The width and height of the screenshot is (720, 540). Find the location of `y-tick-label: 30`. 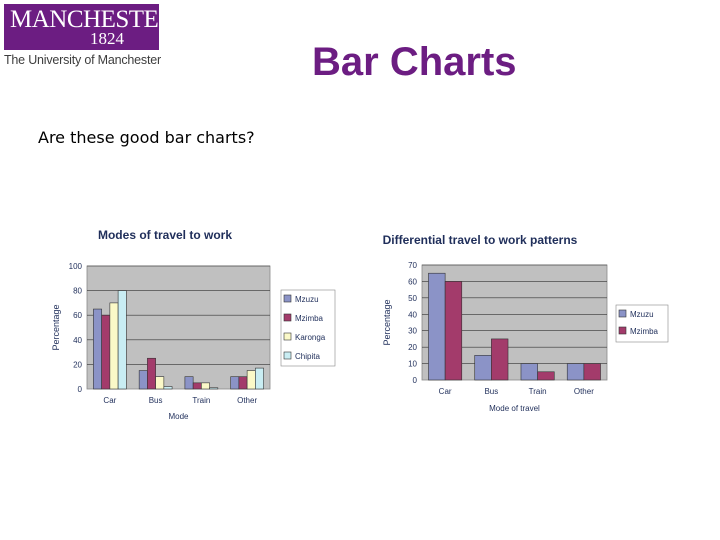

y-tick-label: 30 is located at coordinates (412, 331).